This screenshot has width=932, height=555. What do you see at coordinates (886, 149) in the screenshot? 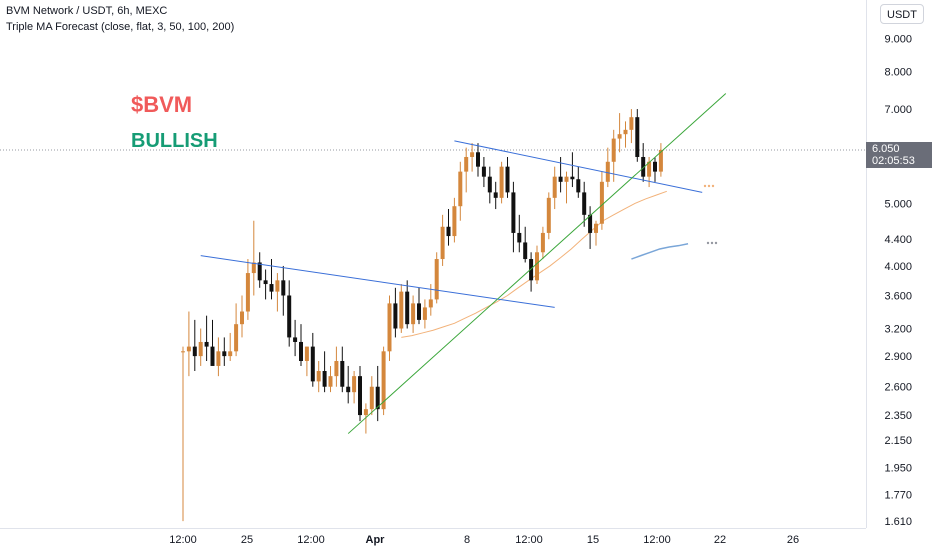
I see `last-price-value: 6.050` at bounding box center [886, 149].